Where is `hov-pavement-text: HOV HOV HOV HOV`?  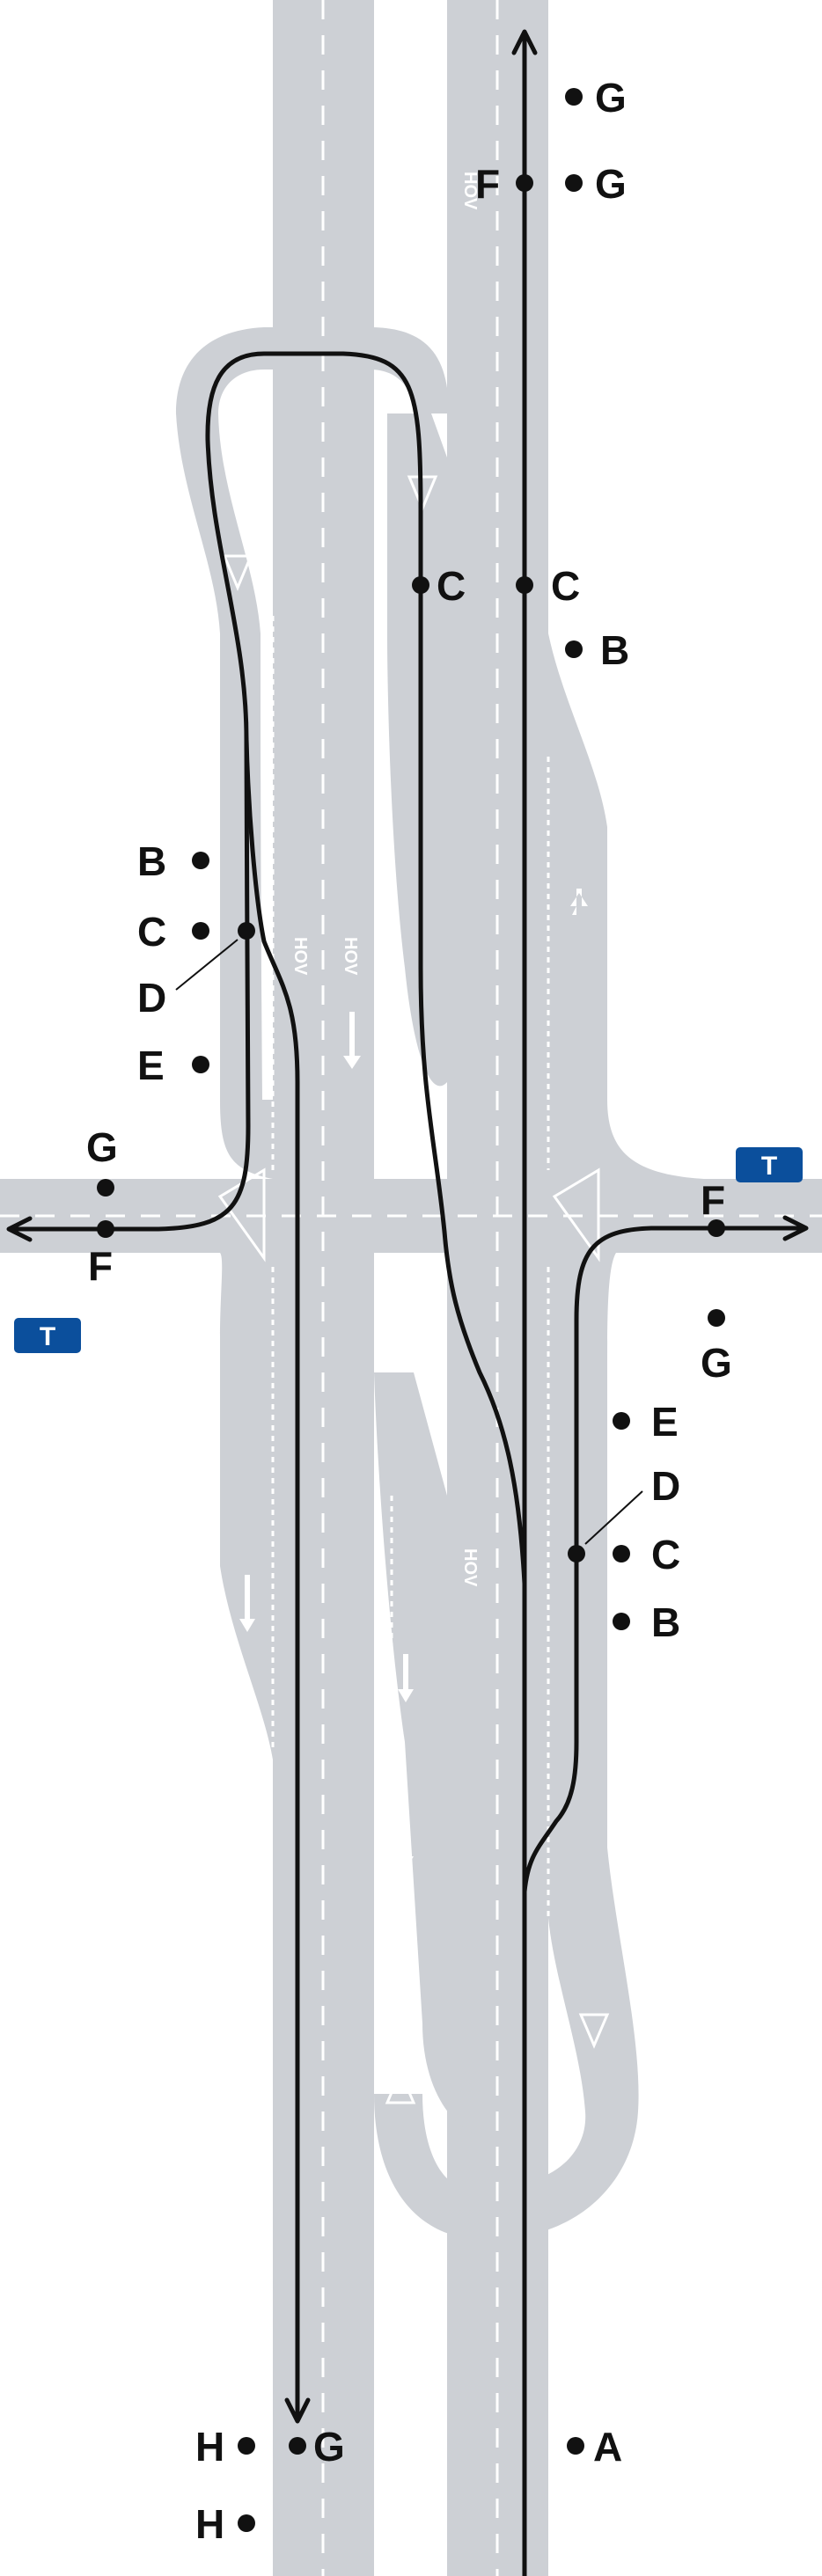
hov-pavement-text: HOV HOV HOV HOV is located at coordinates (385, 879).